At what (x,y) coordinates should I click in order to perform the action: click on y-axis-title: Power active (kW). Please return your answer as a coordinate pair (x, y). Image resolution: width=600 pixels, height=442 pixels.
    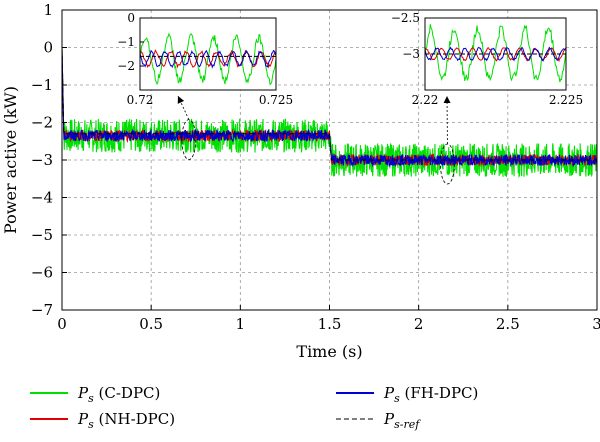
    Looking at the image, I should click on (10, 160).